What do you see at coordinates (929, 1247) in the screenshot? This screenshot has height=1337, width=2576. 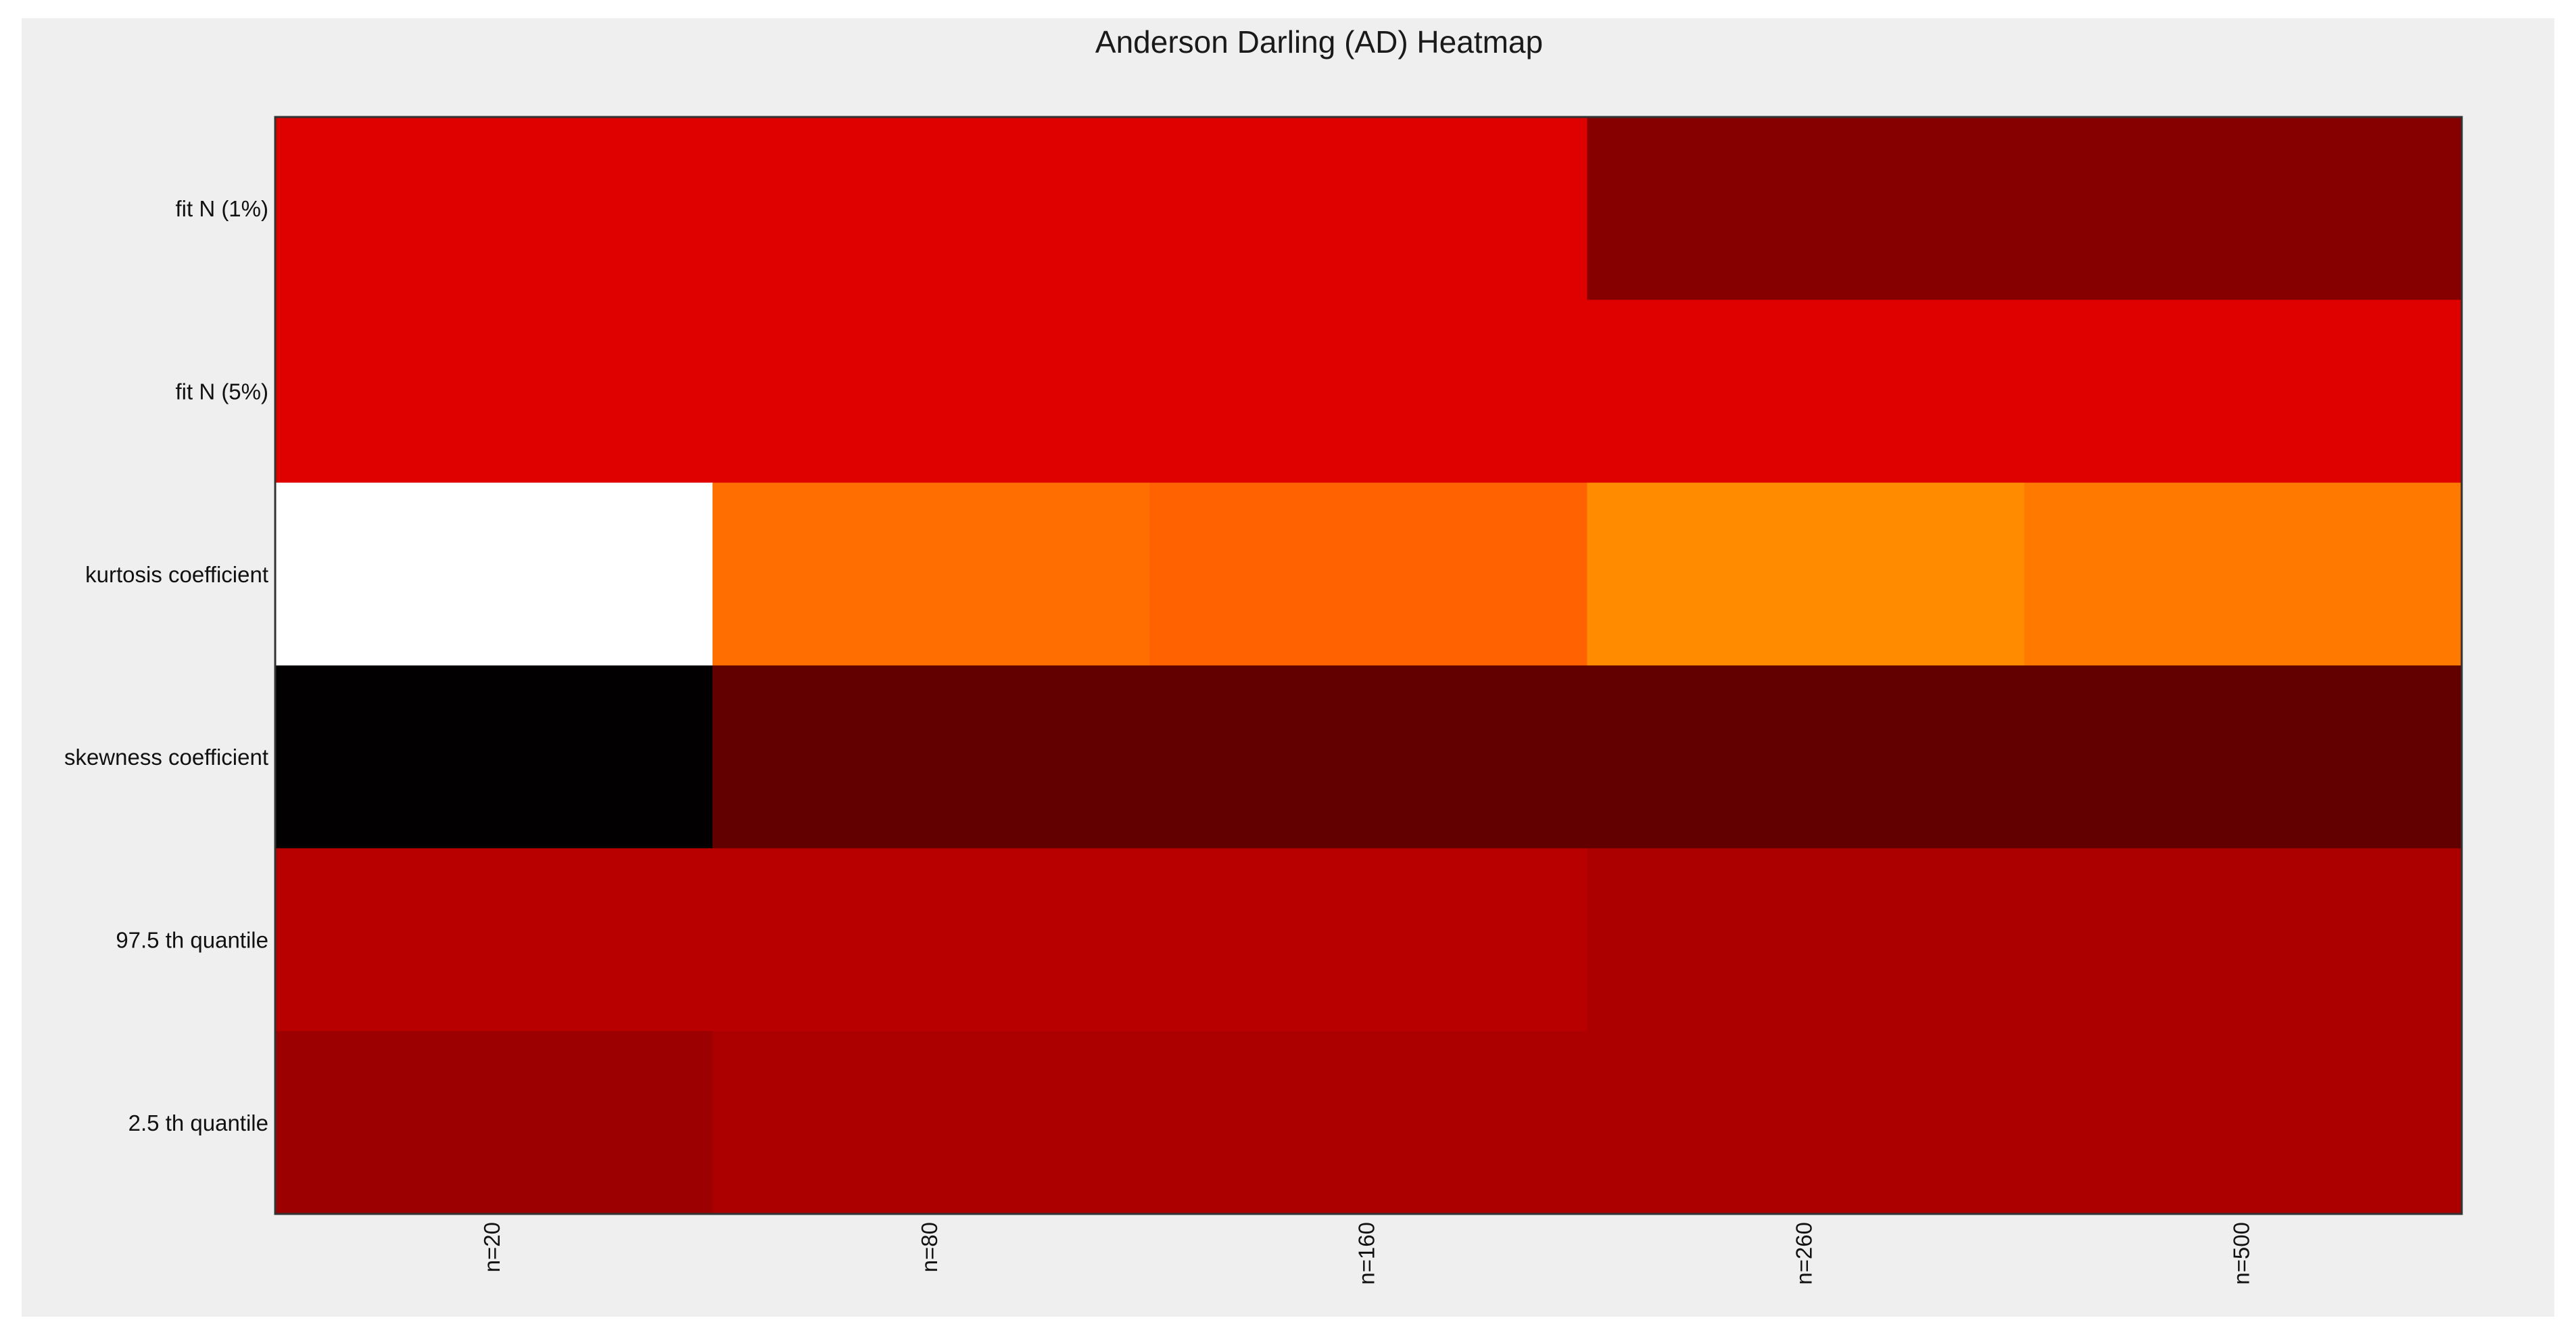 I see `x-tick-label: n=80` at bounding box center [929, 1247].